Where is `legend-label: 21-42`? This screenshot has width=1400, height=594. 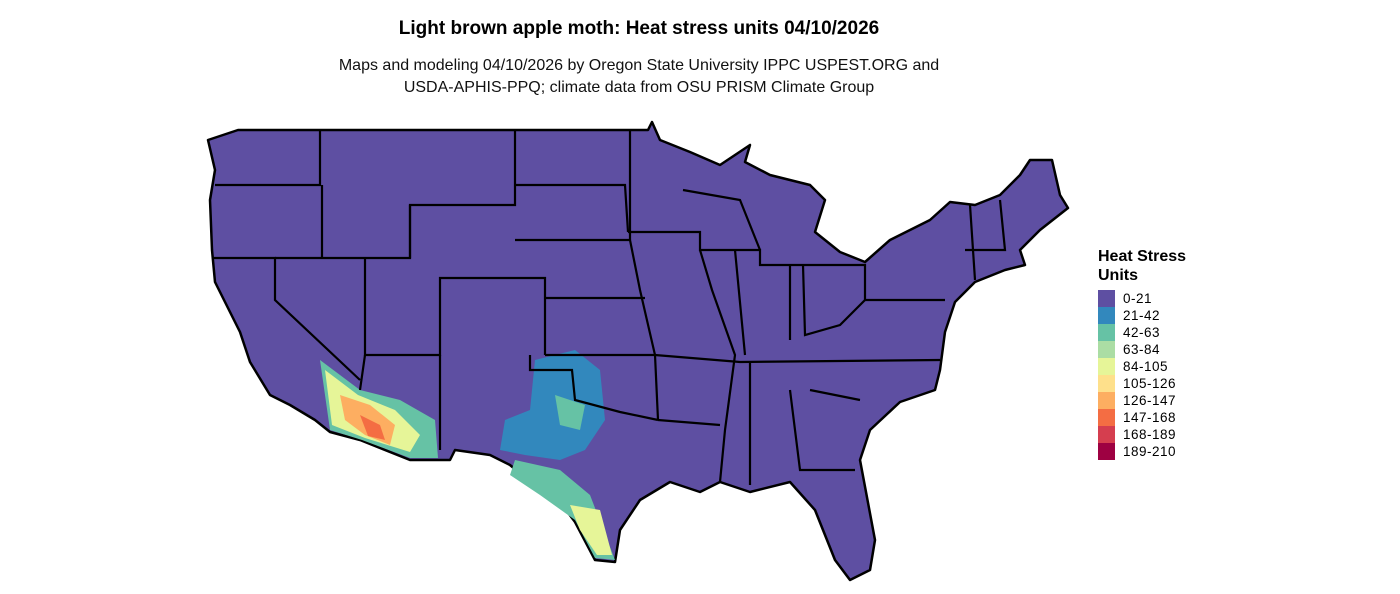 legend-label: 21-42 is located at coordinates (1142, 315).